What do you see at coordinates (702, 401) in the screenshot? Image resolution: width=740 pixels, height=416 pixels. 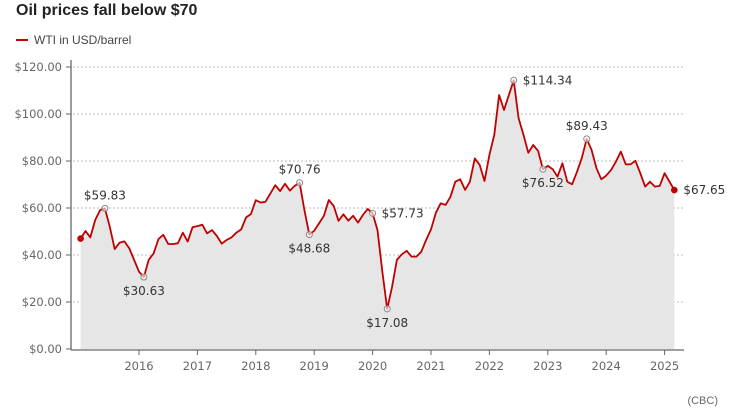 I see `source-label: (CBC)` at bounding box center [702, 401].